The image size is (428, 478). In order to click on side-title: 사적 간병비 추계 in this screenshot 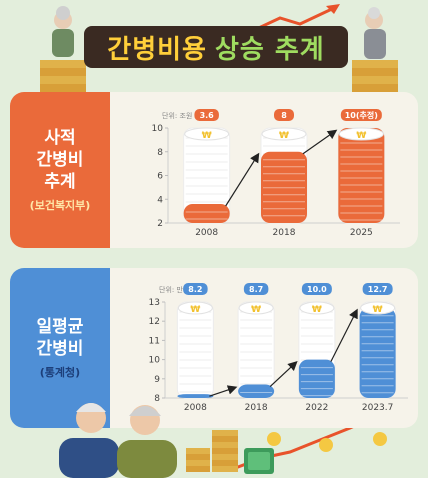, I will do `click(60, 160)`.